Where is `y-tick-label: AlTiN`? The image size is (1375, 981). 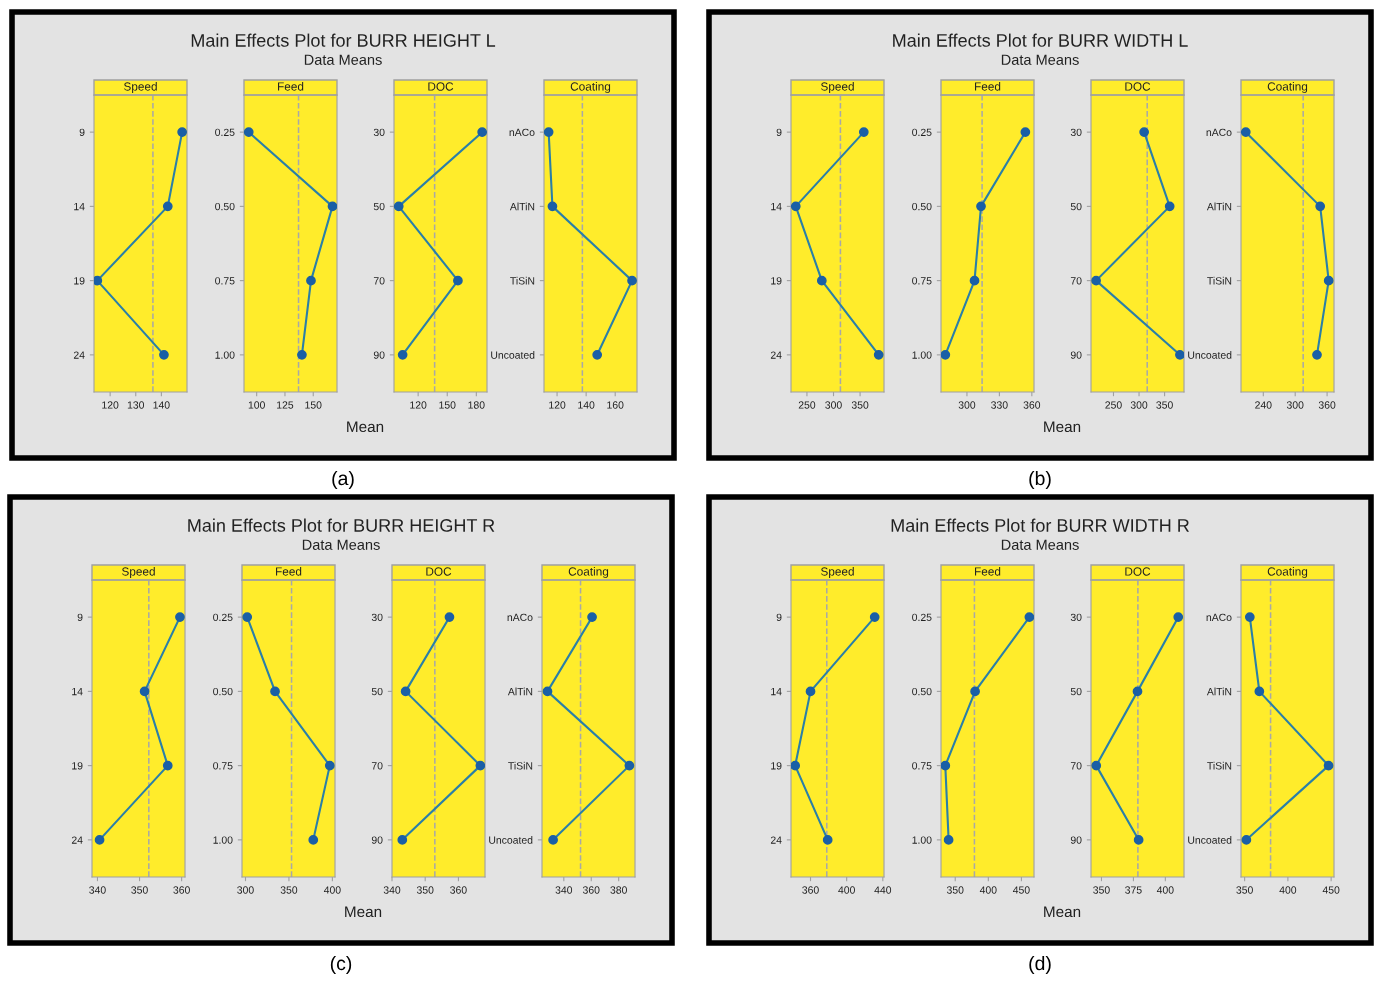 y-tick-label: AlTiN is located at coordinates (1219, 206).